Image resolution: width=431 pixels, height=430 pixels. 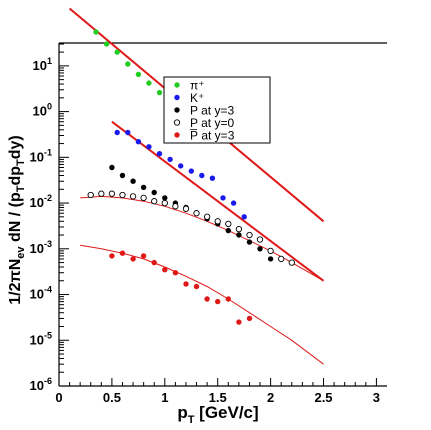 I want to click on y-axis-title: 1/2πNev dN / (pTdpTdy), so click(x=17, y=220).